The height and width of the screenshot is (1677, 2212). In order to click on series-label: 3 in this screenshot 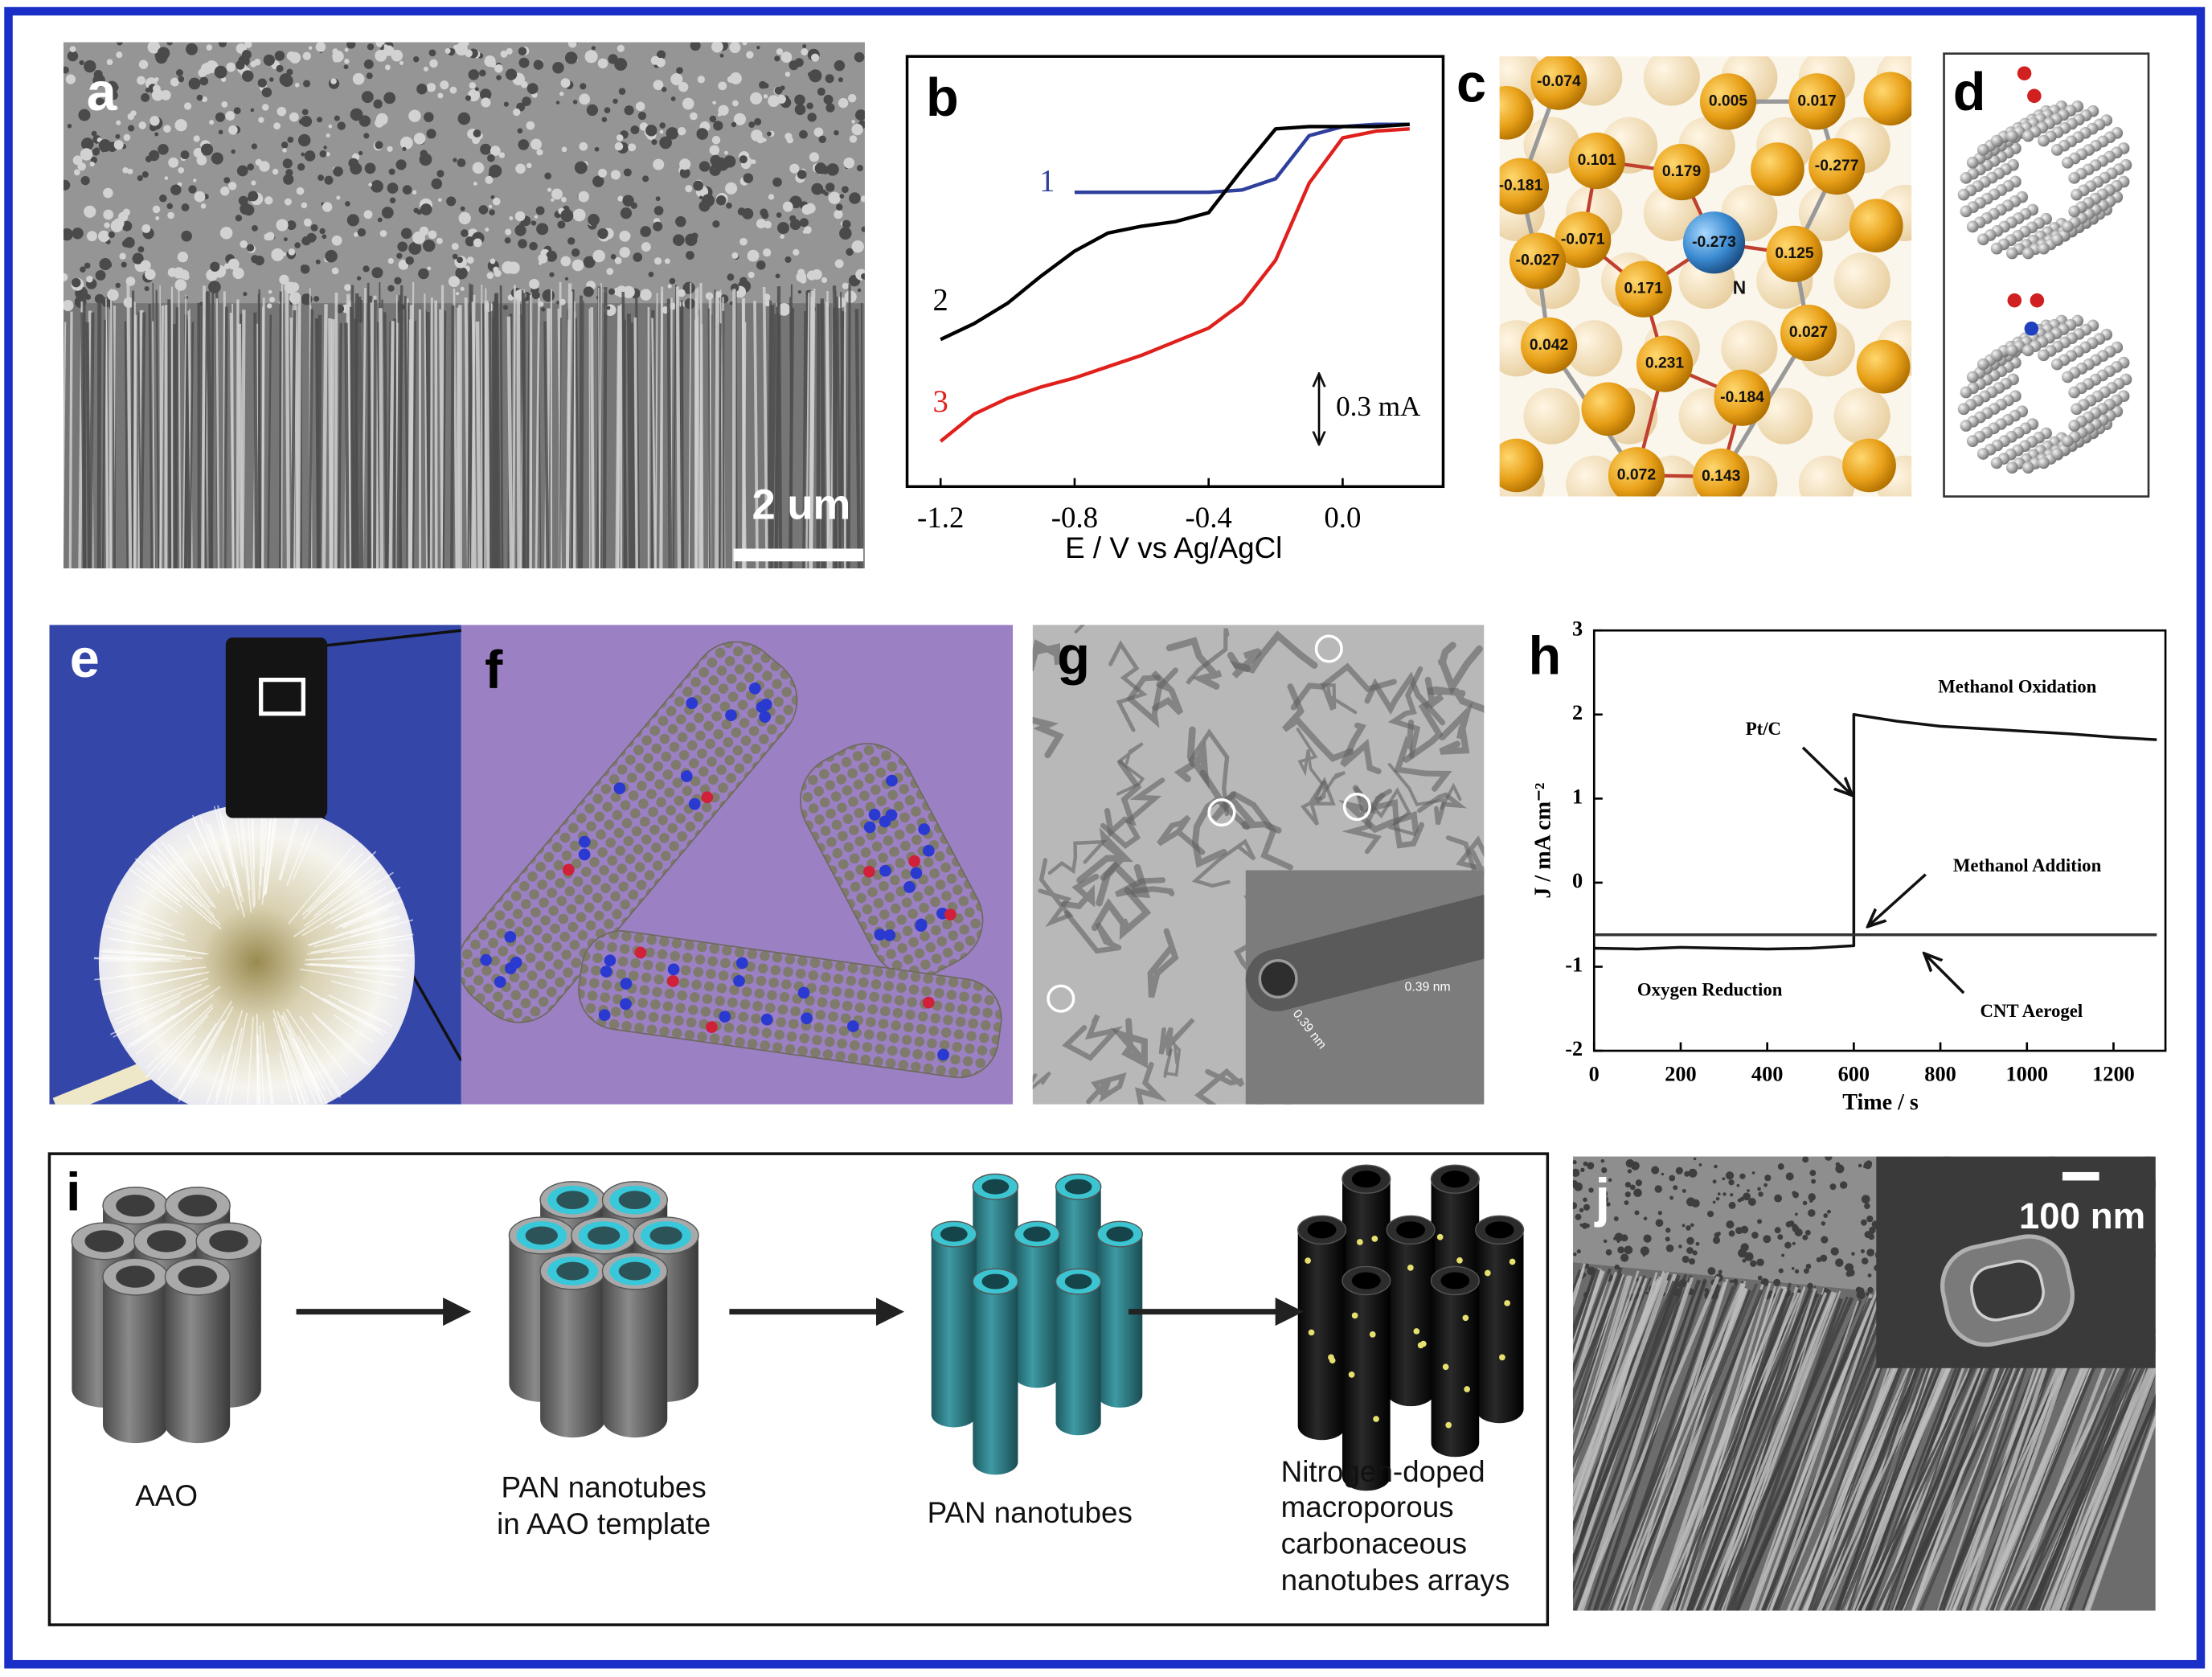, I will do `click(940, 402)`.